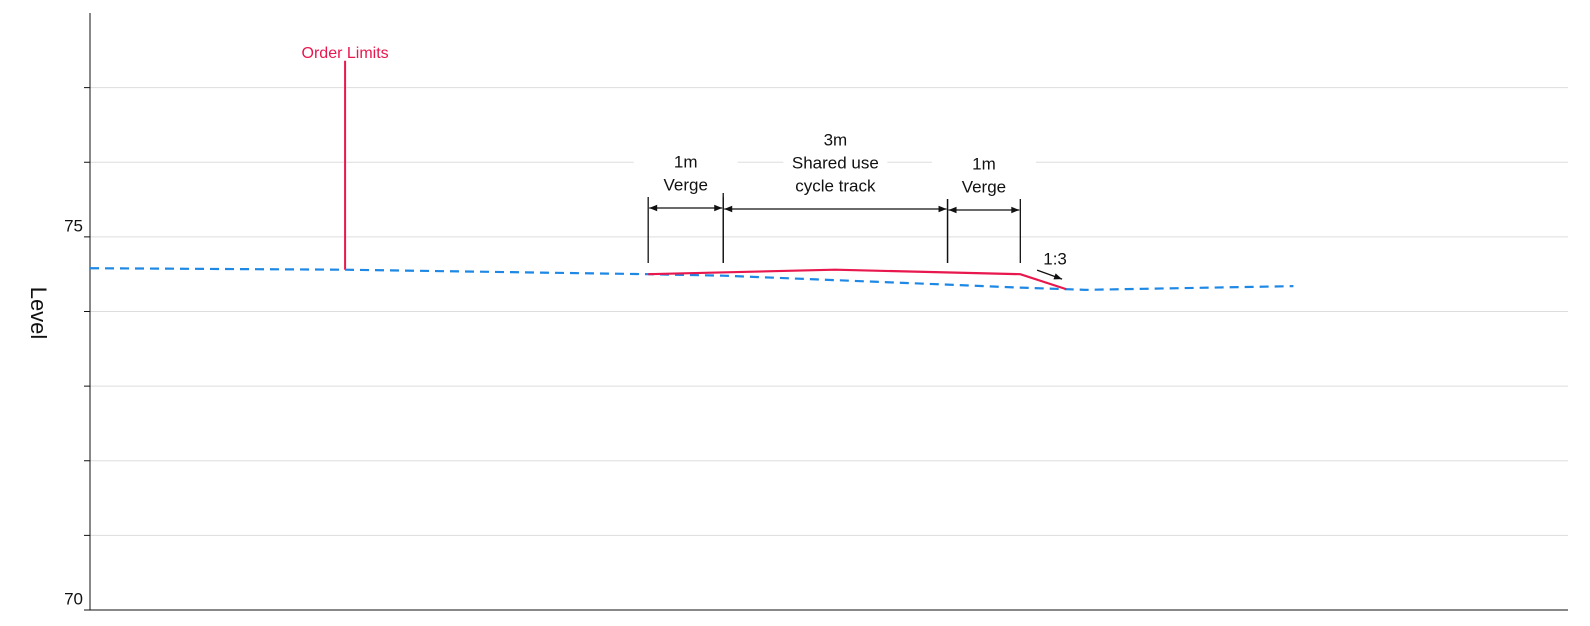  I want to click on dimension-label: Shared use, so click(835, 162).